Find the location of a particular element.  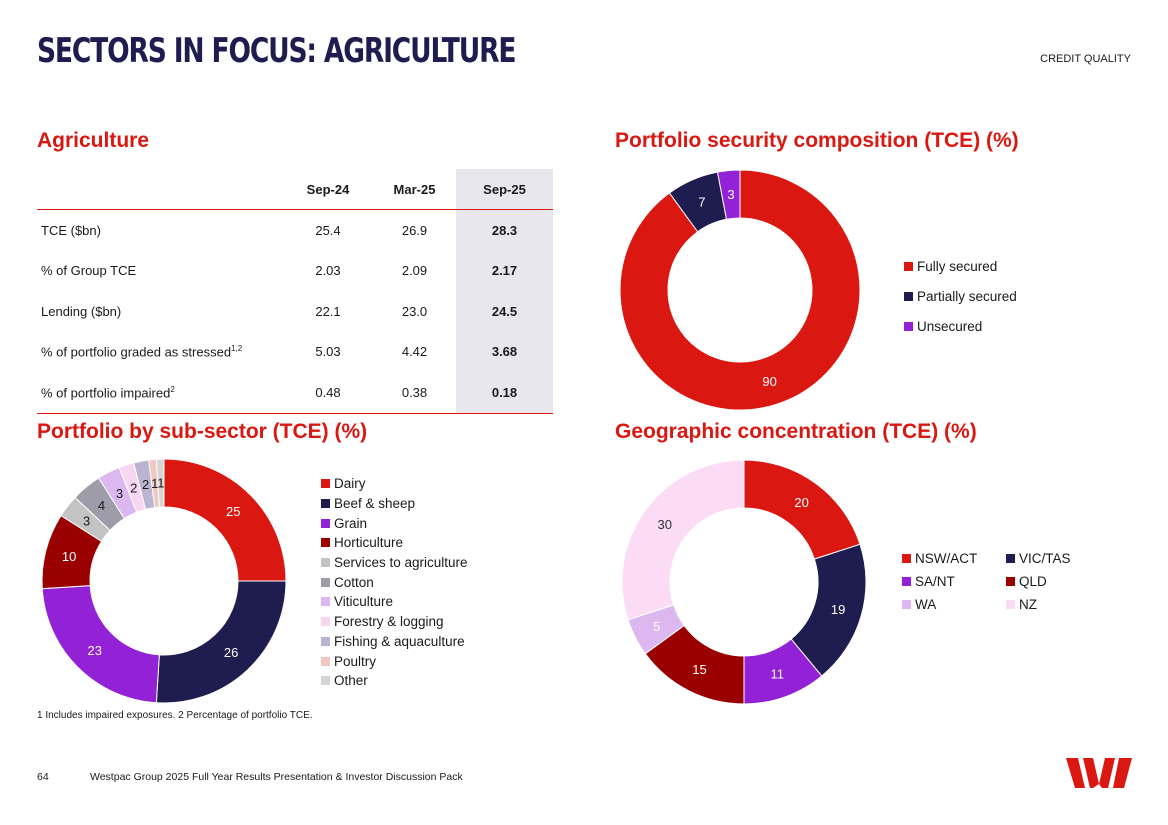

geographic-data-label: 5 is located at coordinates (656, 626).